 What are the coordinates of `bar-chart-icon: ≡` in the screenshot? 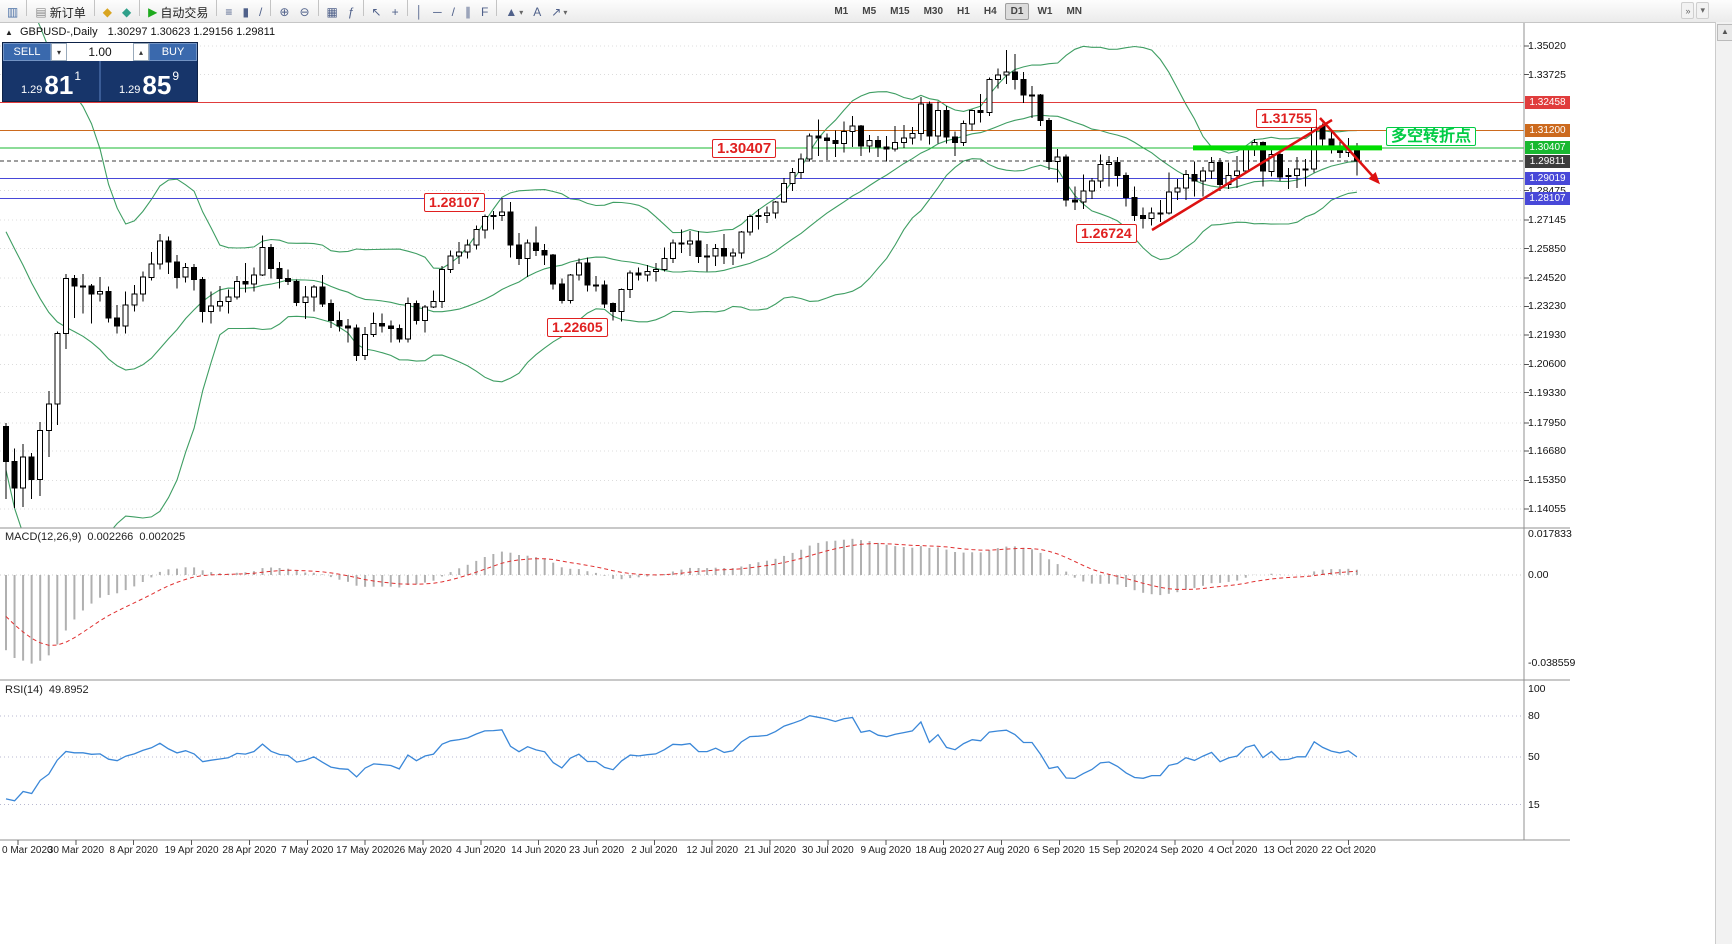 It's located at (228, 12).